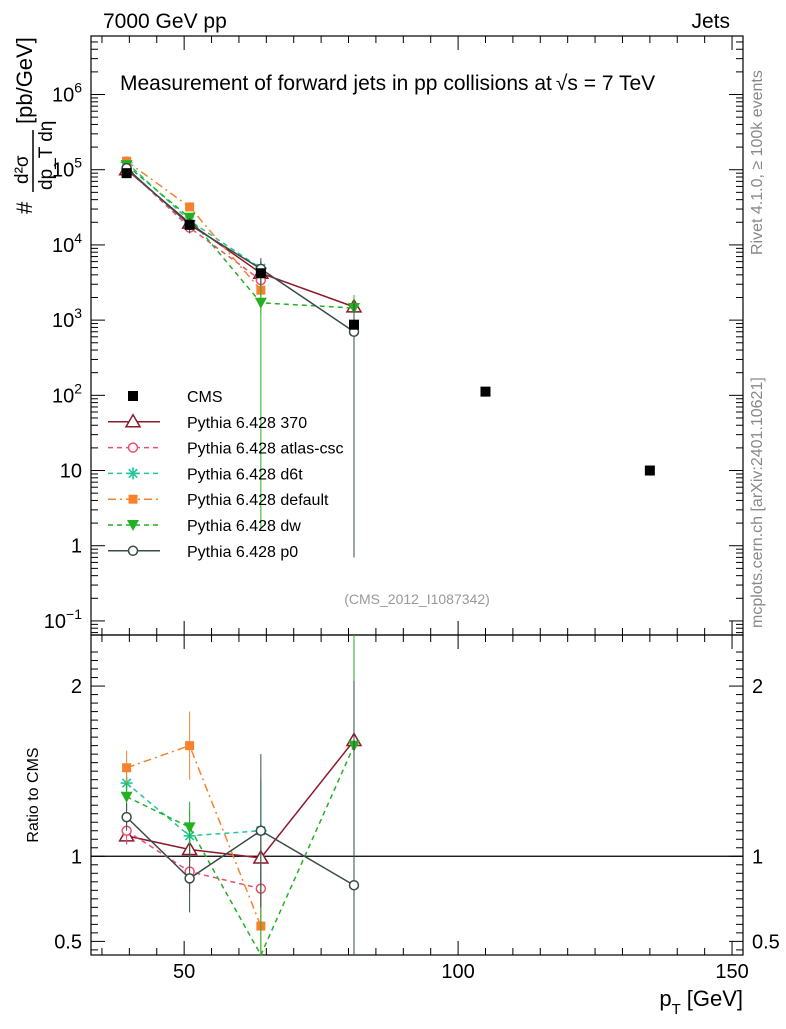  What do you see at coordinates (710, 21) in the screenshot?
I see `header-right: Jets` at bounding box center [710, 21].